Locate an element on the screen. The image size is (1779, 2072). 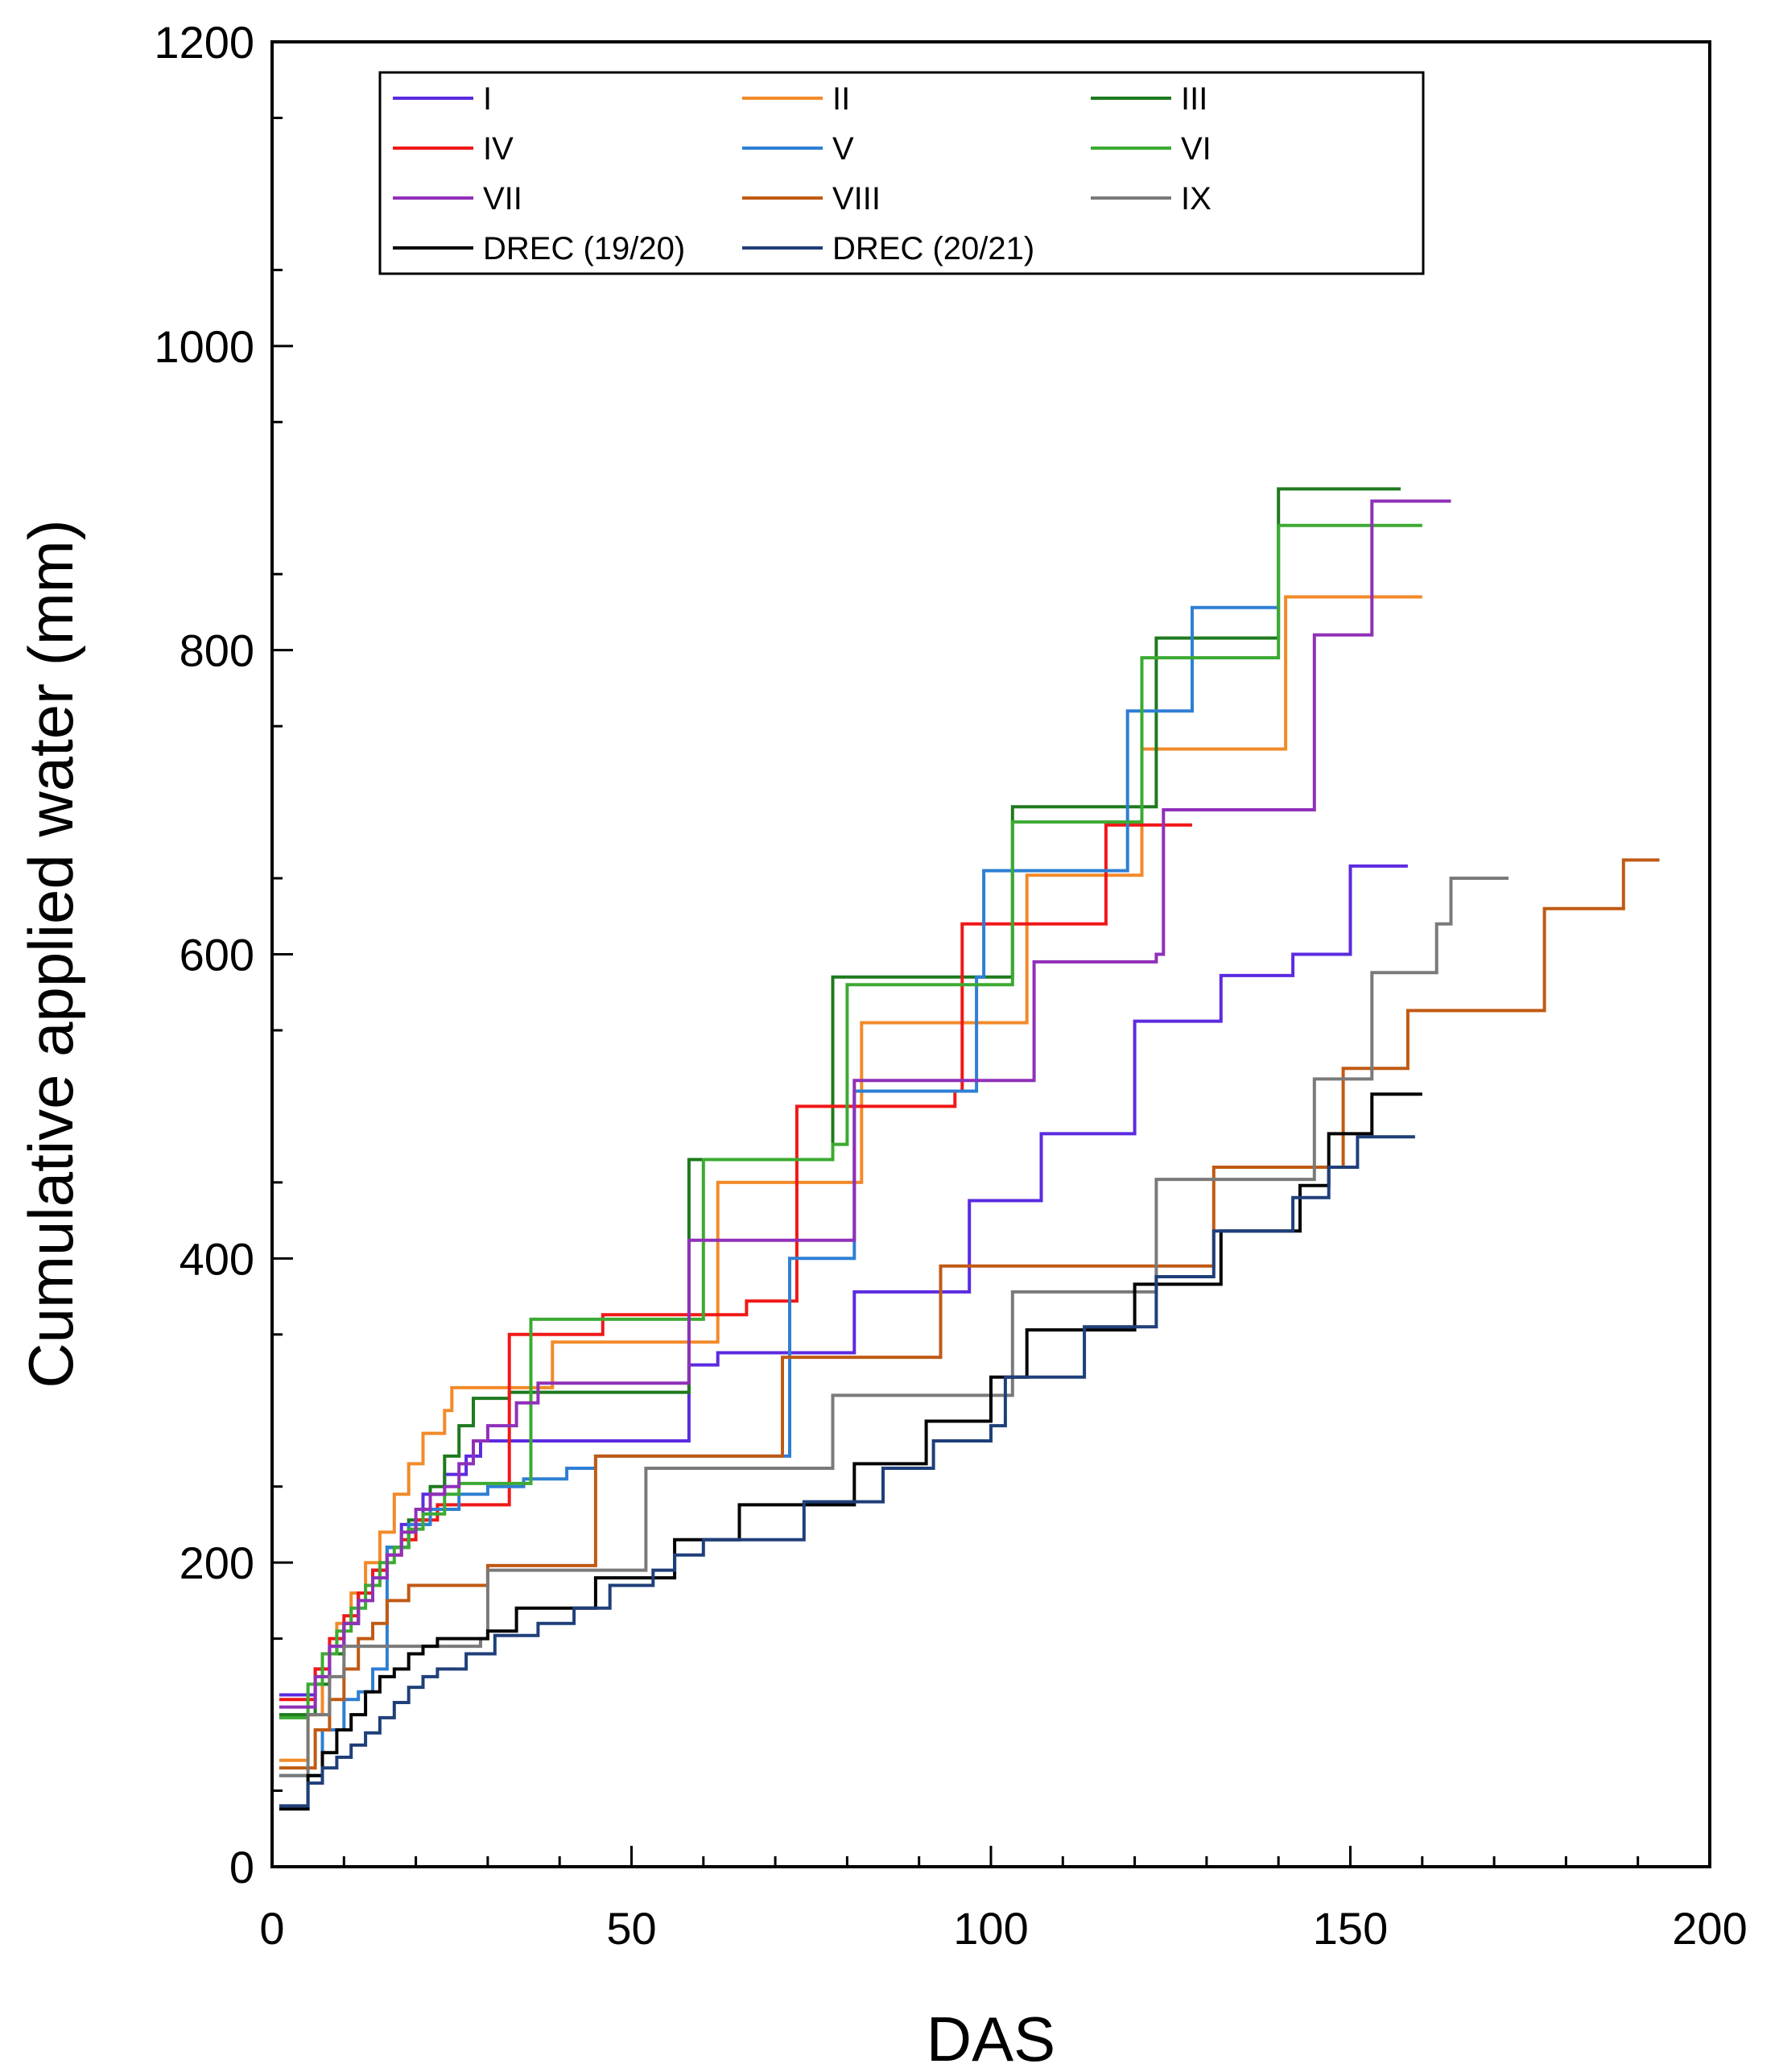
x-axis-title: DAS is located at coordinates (991, 2038).